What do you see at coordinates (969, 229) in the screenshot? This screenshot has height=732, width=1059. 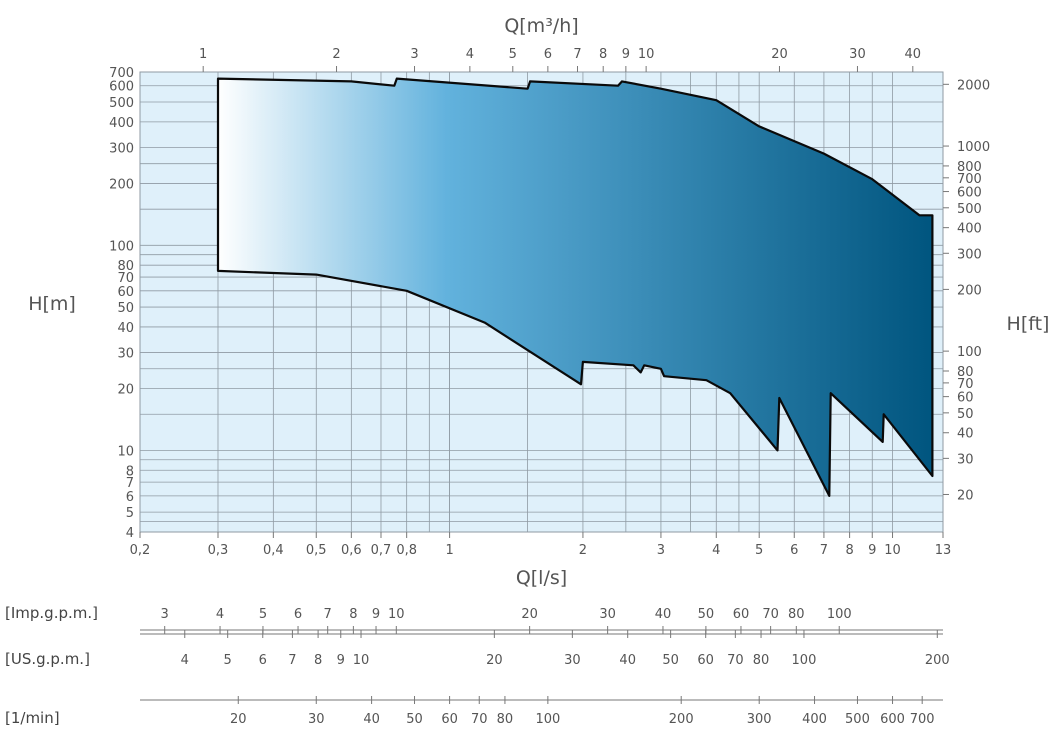 I see `right-y-tick-label: 400` at bounding box center [969, 229].